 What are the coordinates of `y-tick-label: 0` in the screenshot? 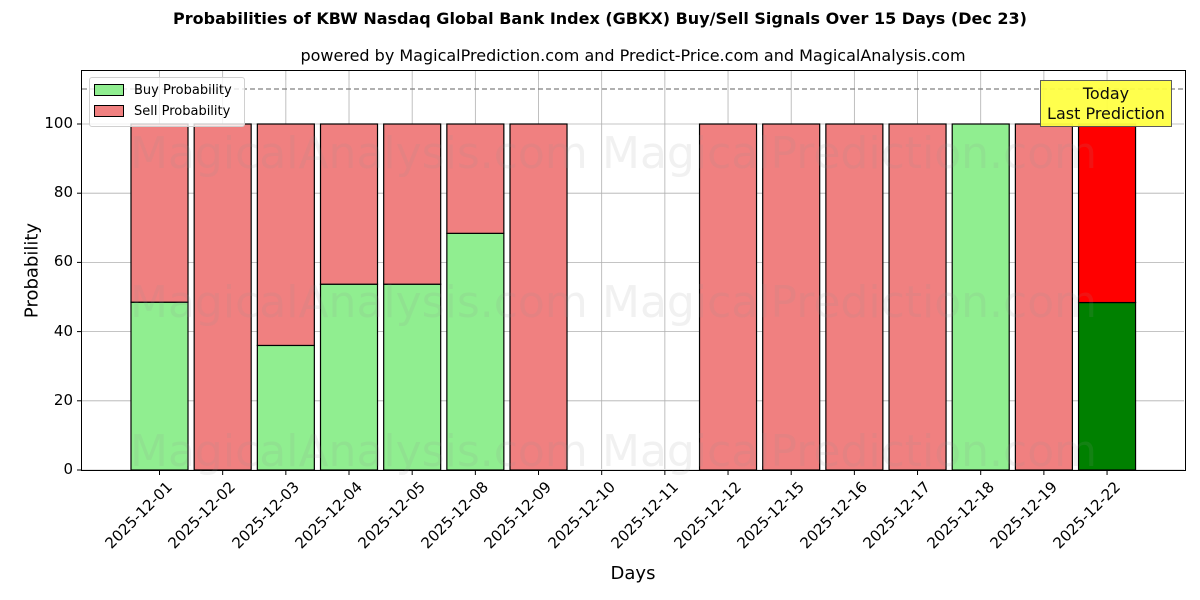 It's located at (68, 469).